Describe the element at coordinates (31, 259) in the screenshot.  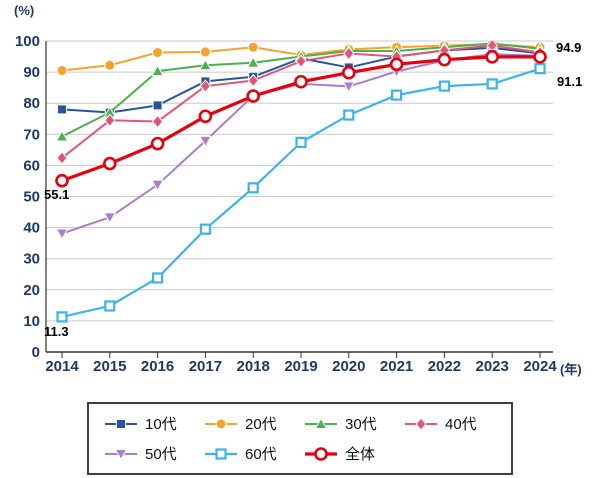
I see `y-tick-label: 30` at that location.